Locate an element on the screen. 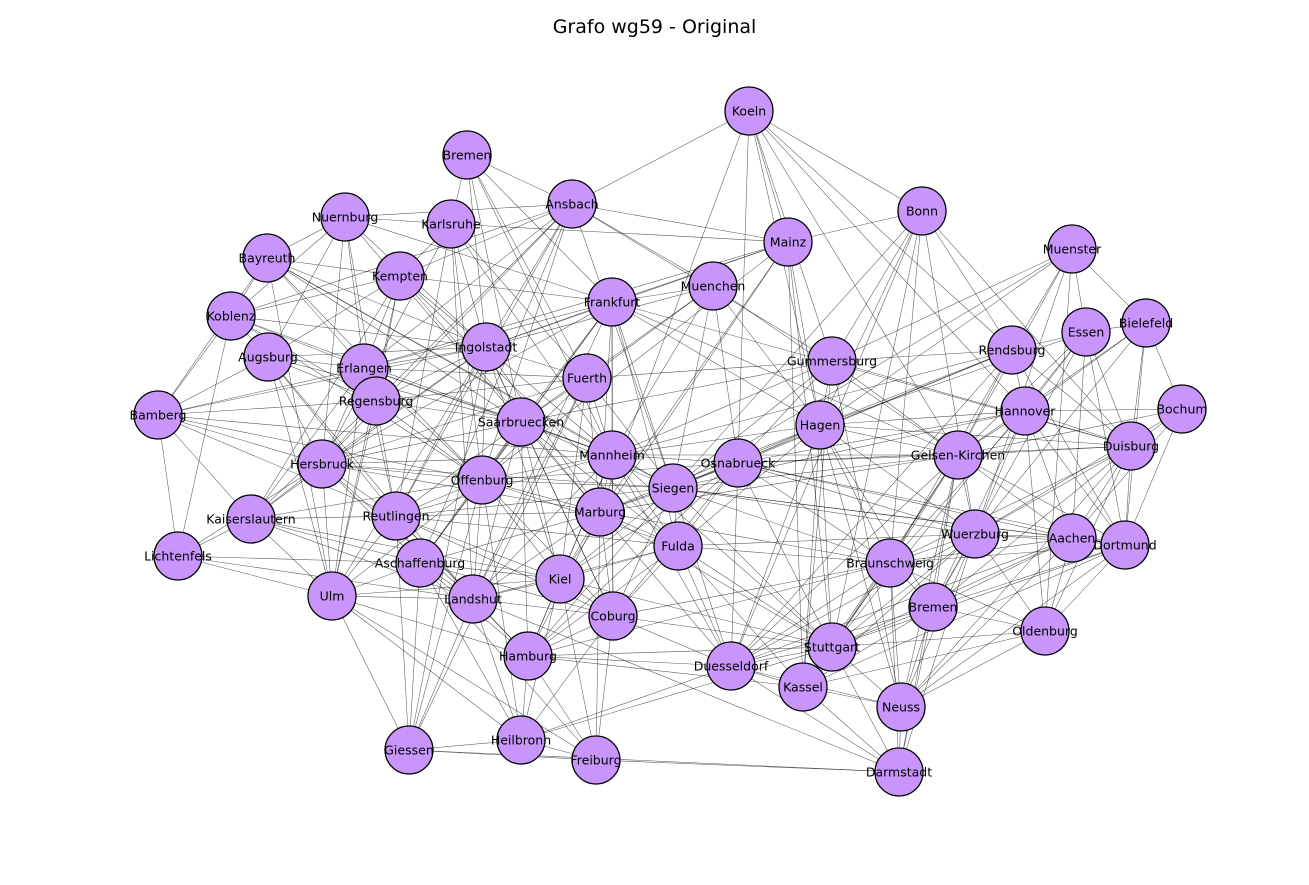  edge-braunschweig-hamburg is located at coordinates (709, 609).